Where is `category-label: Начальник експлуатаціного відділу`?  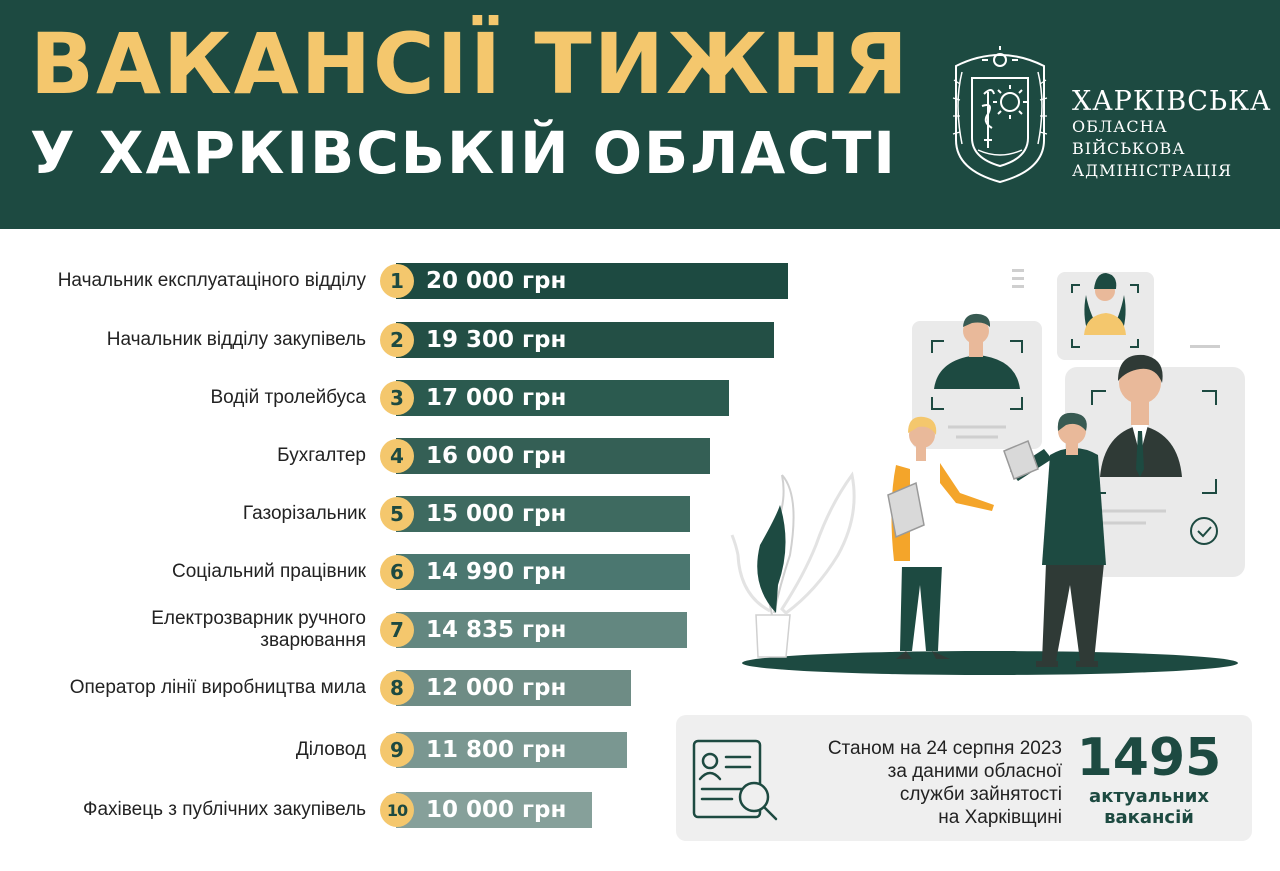 category-label: Начальник експлуатаціного відділу is located at coordinates (211, 280).